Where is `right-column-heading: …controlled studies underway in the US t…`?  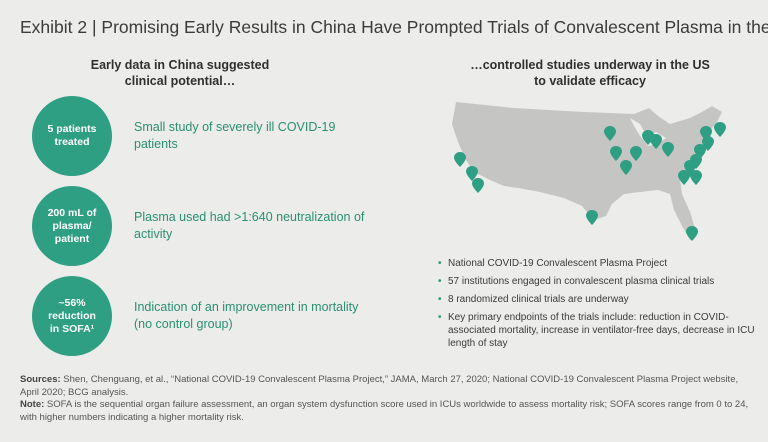 right-column-heading: …controlled studies underway in the US t… is located at coordinates (590, 73).